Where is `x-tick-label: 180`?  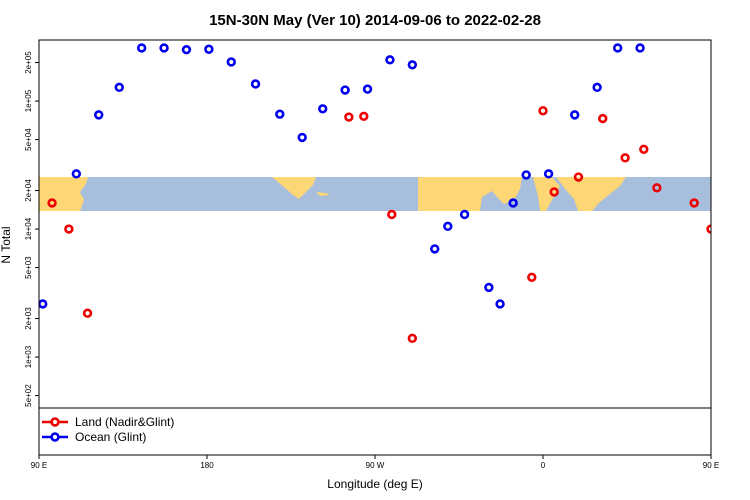 x-tick-label: 180 is located at coordinates (207, 465).